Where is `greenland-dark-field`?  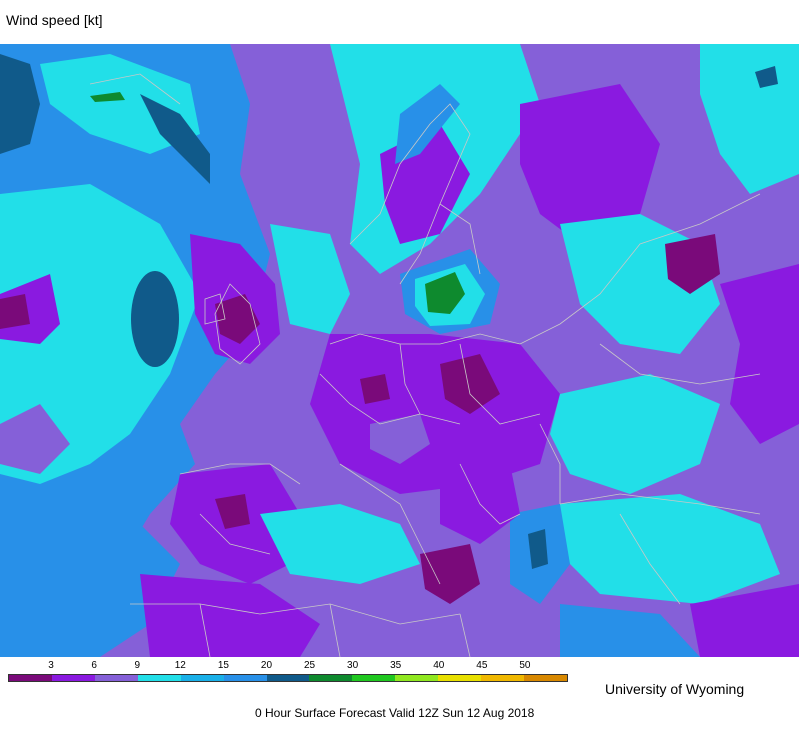
greenland-dark-field is located at coordinates (20, 104).